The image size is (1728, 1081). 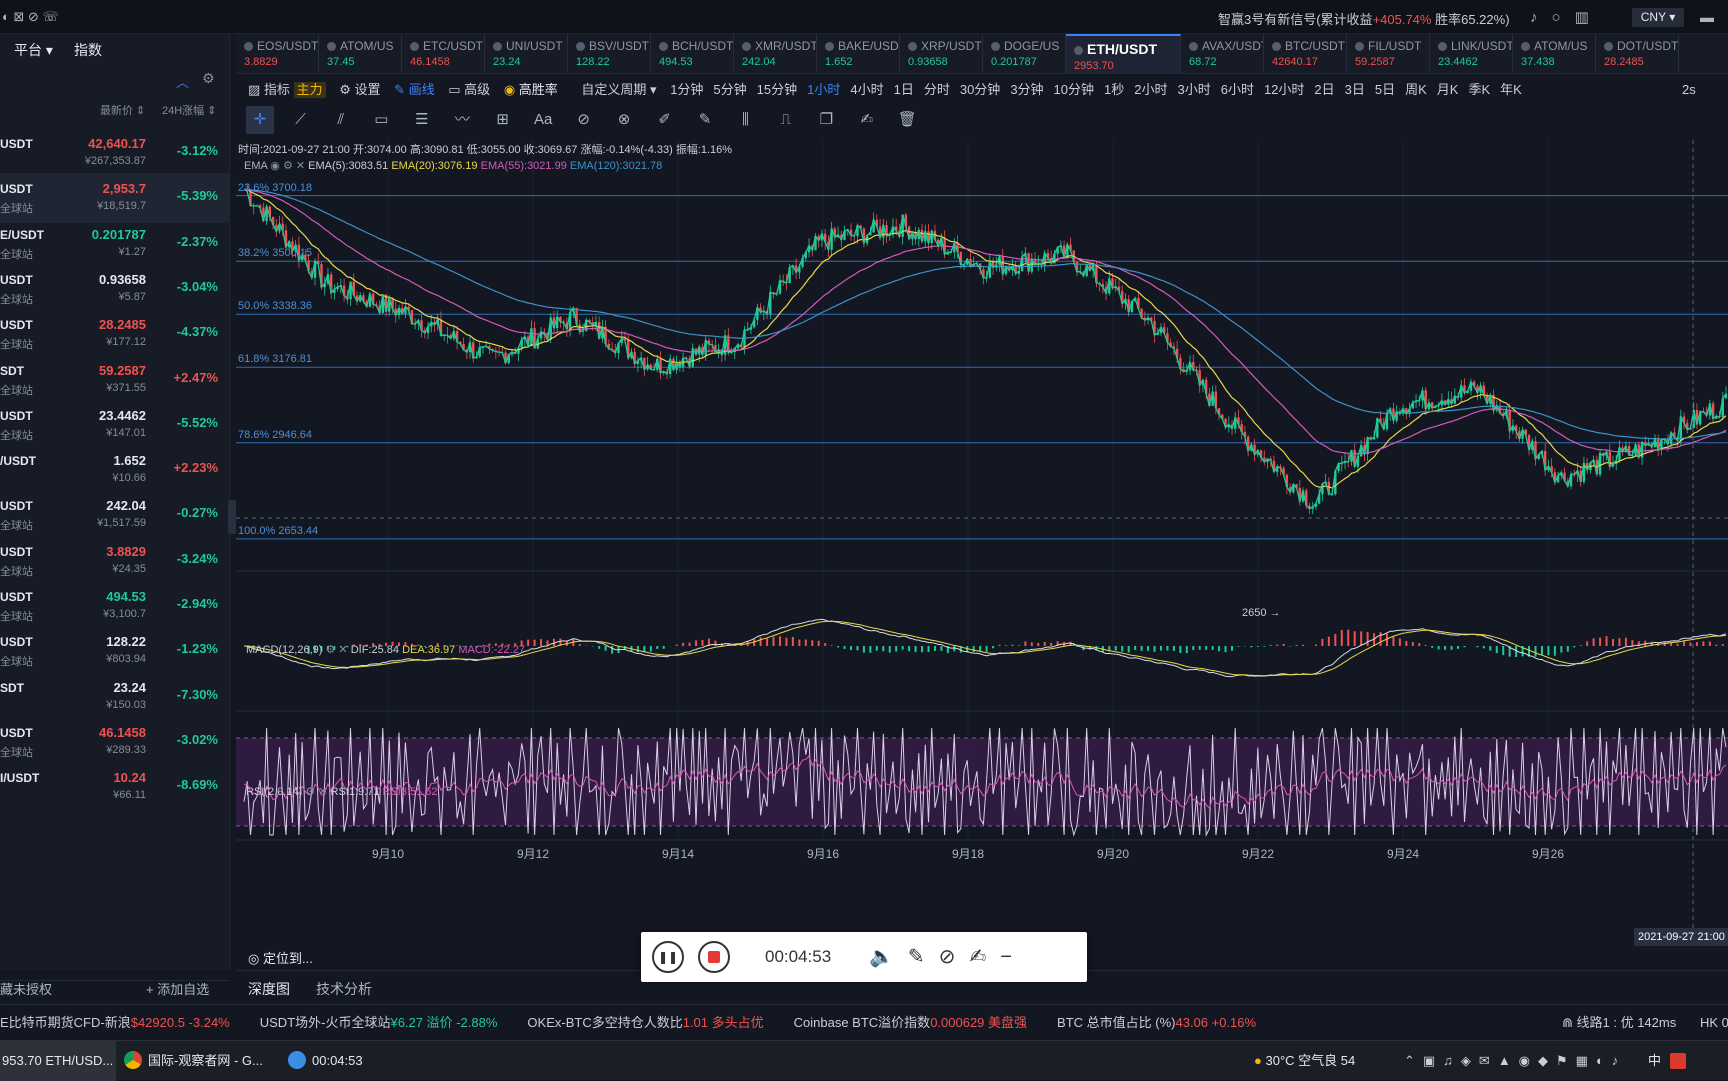 I want to click on period-tab: 10分钟, so click(x=1074, y=90).